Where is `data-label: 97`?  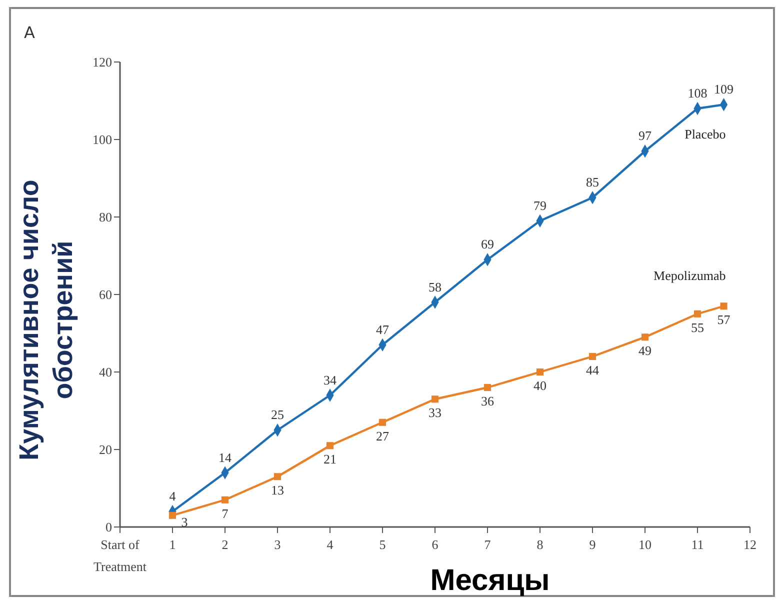
data-label: 97 is located at coordinates (645, 136).